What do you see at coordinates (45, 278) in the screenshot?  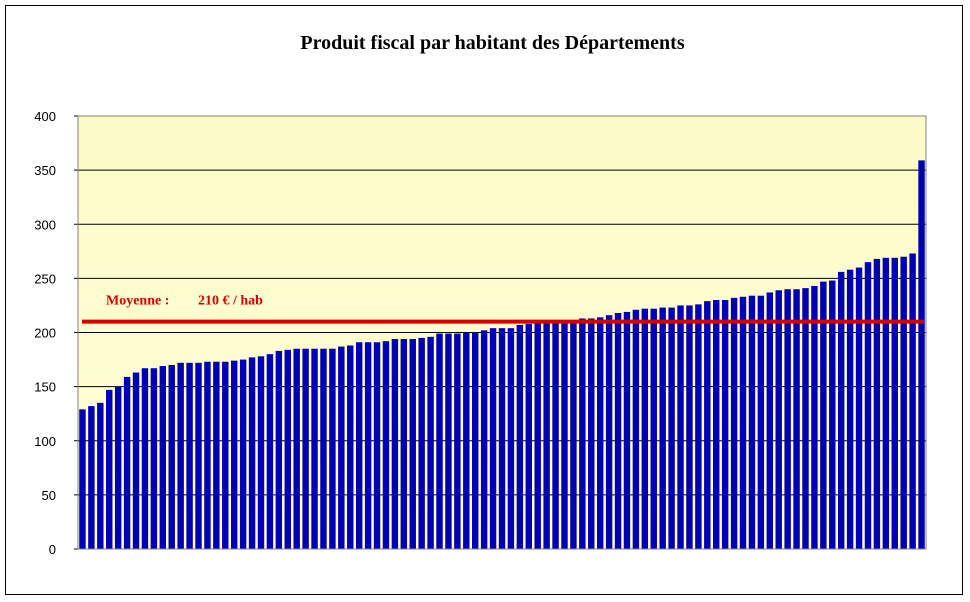 I see `y-tick-label: 250` at bounding box center [45, 278].